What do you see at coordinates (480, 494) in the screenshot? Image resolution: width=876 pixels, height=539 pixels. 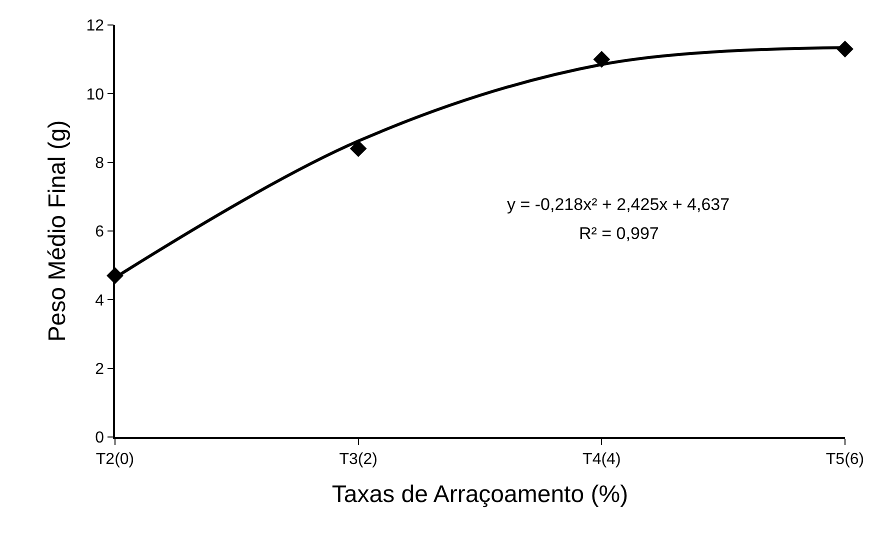 I see `x-axis-title: Taxas de Arraçoamento (%)` at bounding box center [480, 494].